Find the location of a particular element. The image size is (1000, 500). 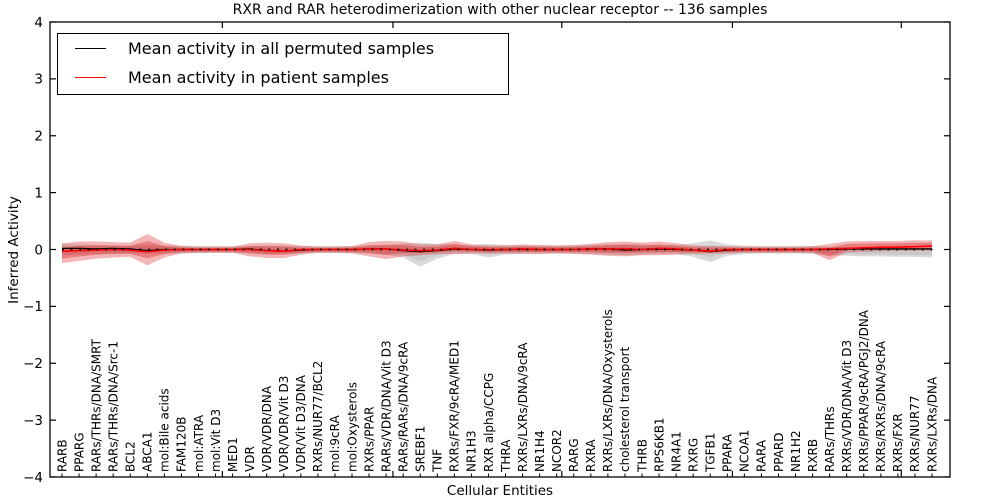

x-tick-label: FAM120B is located at coordinates (182, 445).